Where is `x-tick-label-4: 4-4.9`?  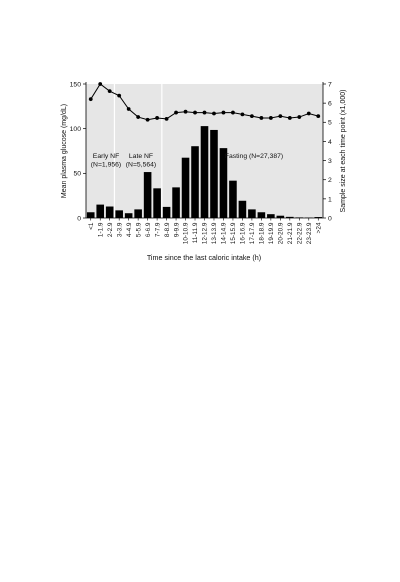
x-tick-label-4: 4-4.9 is located at coordinates (129, 229).